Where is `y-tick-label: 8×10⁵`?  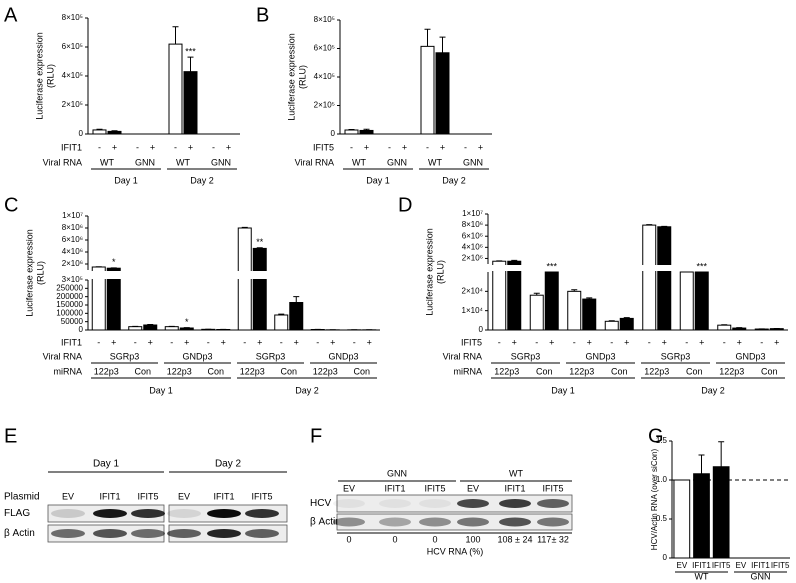
y-tick-label: 8×10⁵ is located at coordinates (324, 19).